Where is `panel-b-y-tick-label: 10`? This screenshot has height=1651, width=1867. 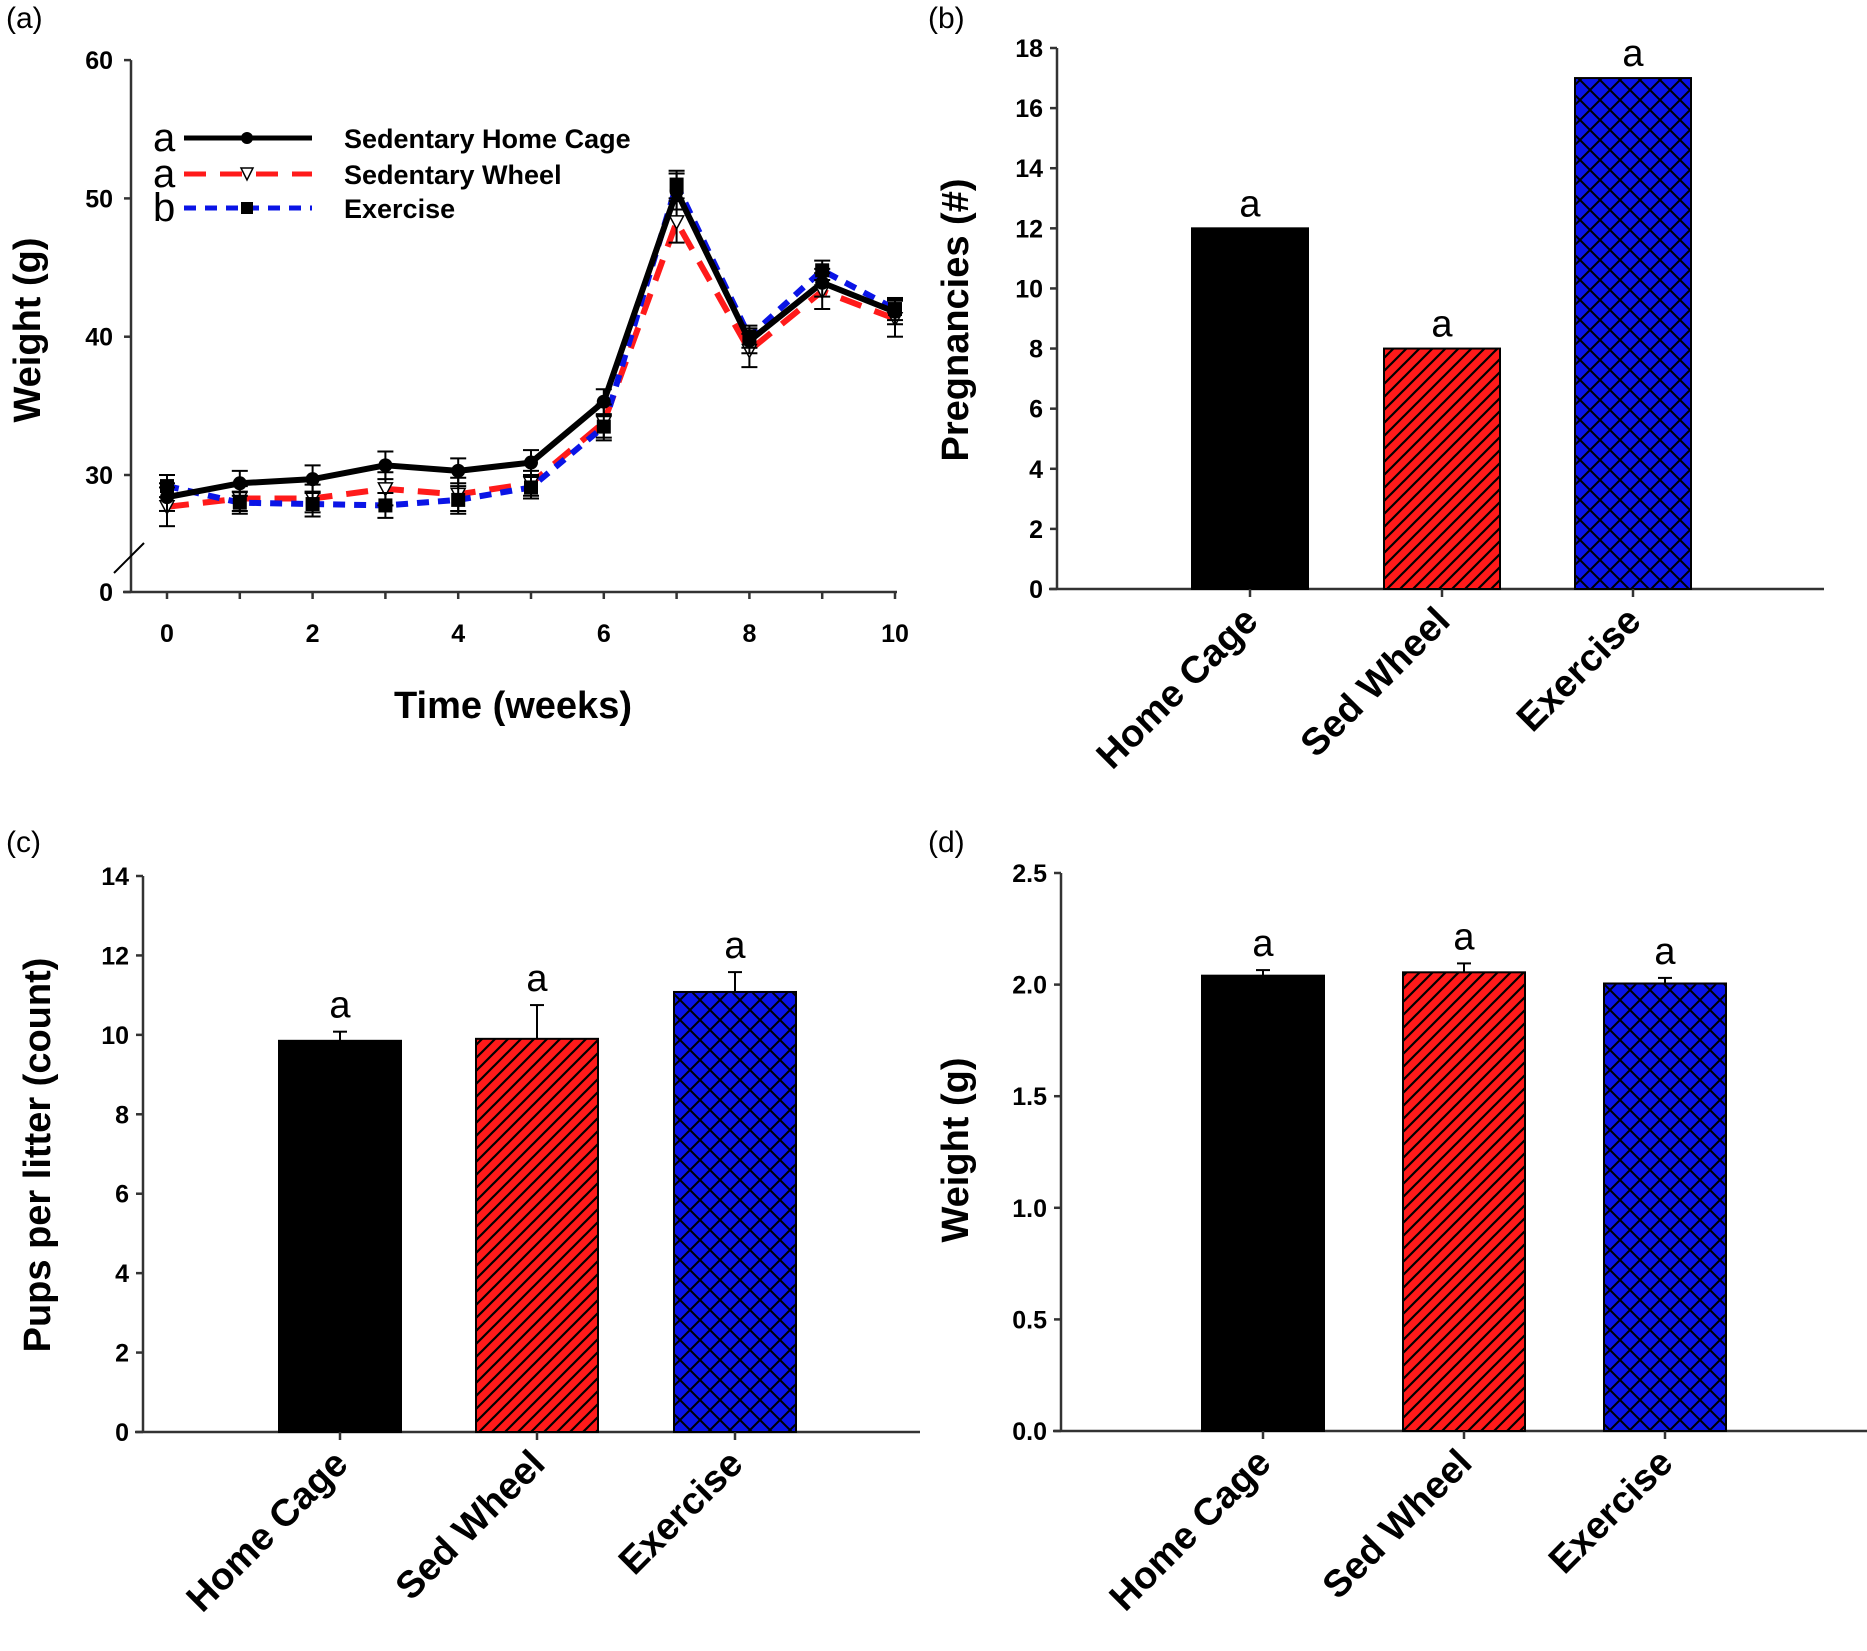
panel-b-y-tick-label: 10 is located at coordinates (1029, 289).